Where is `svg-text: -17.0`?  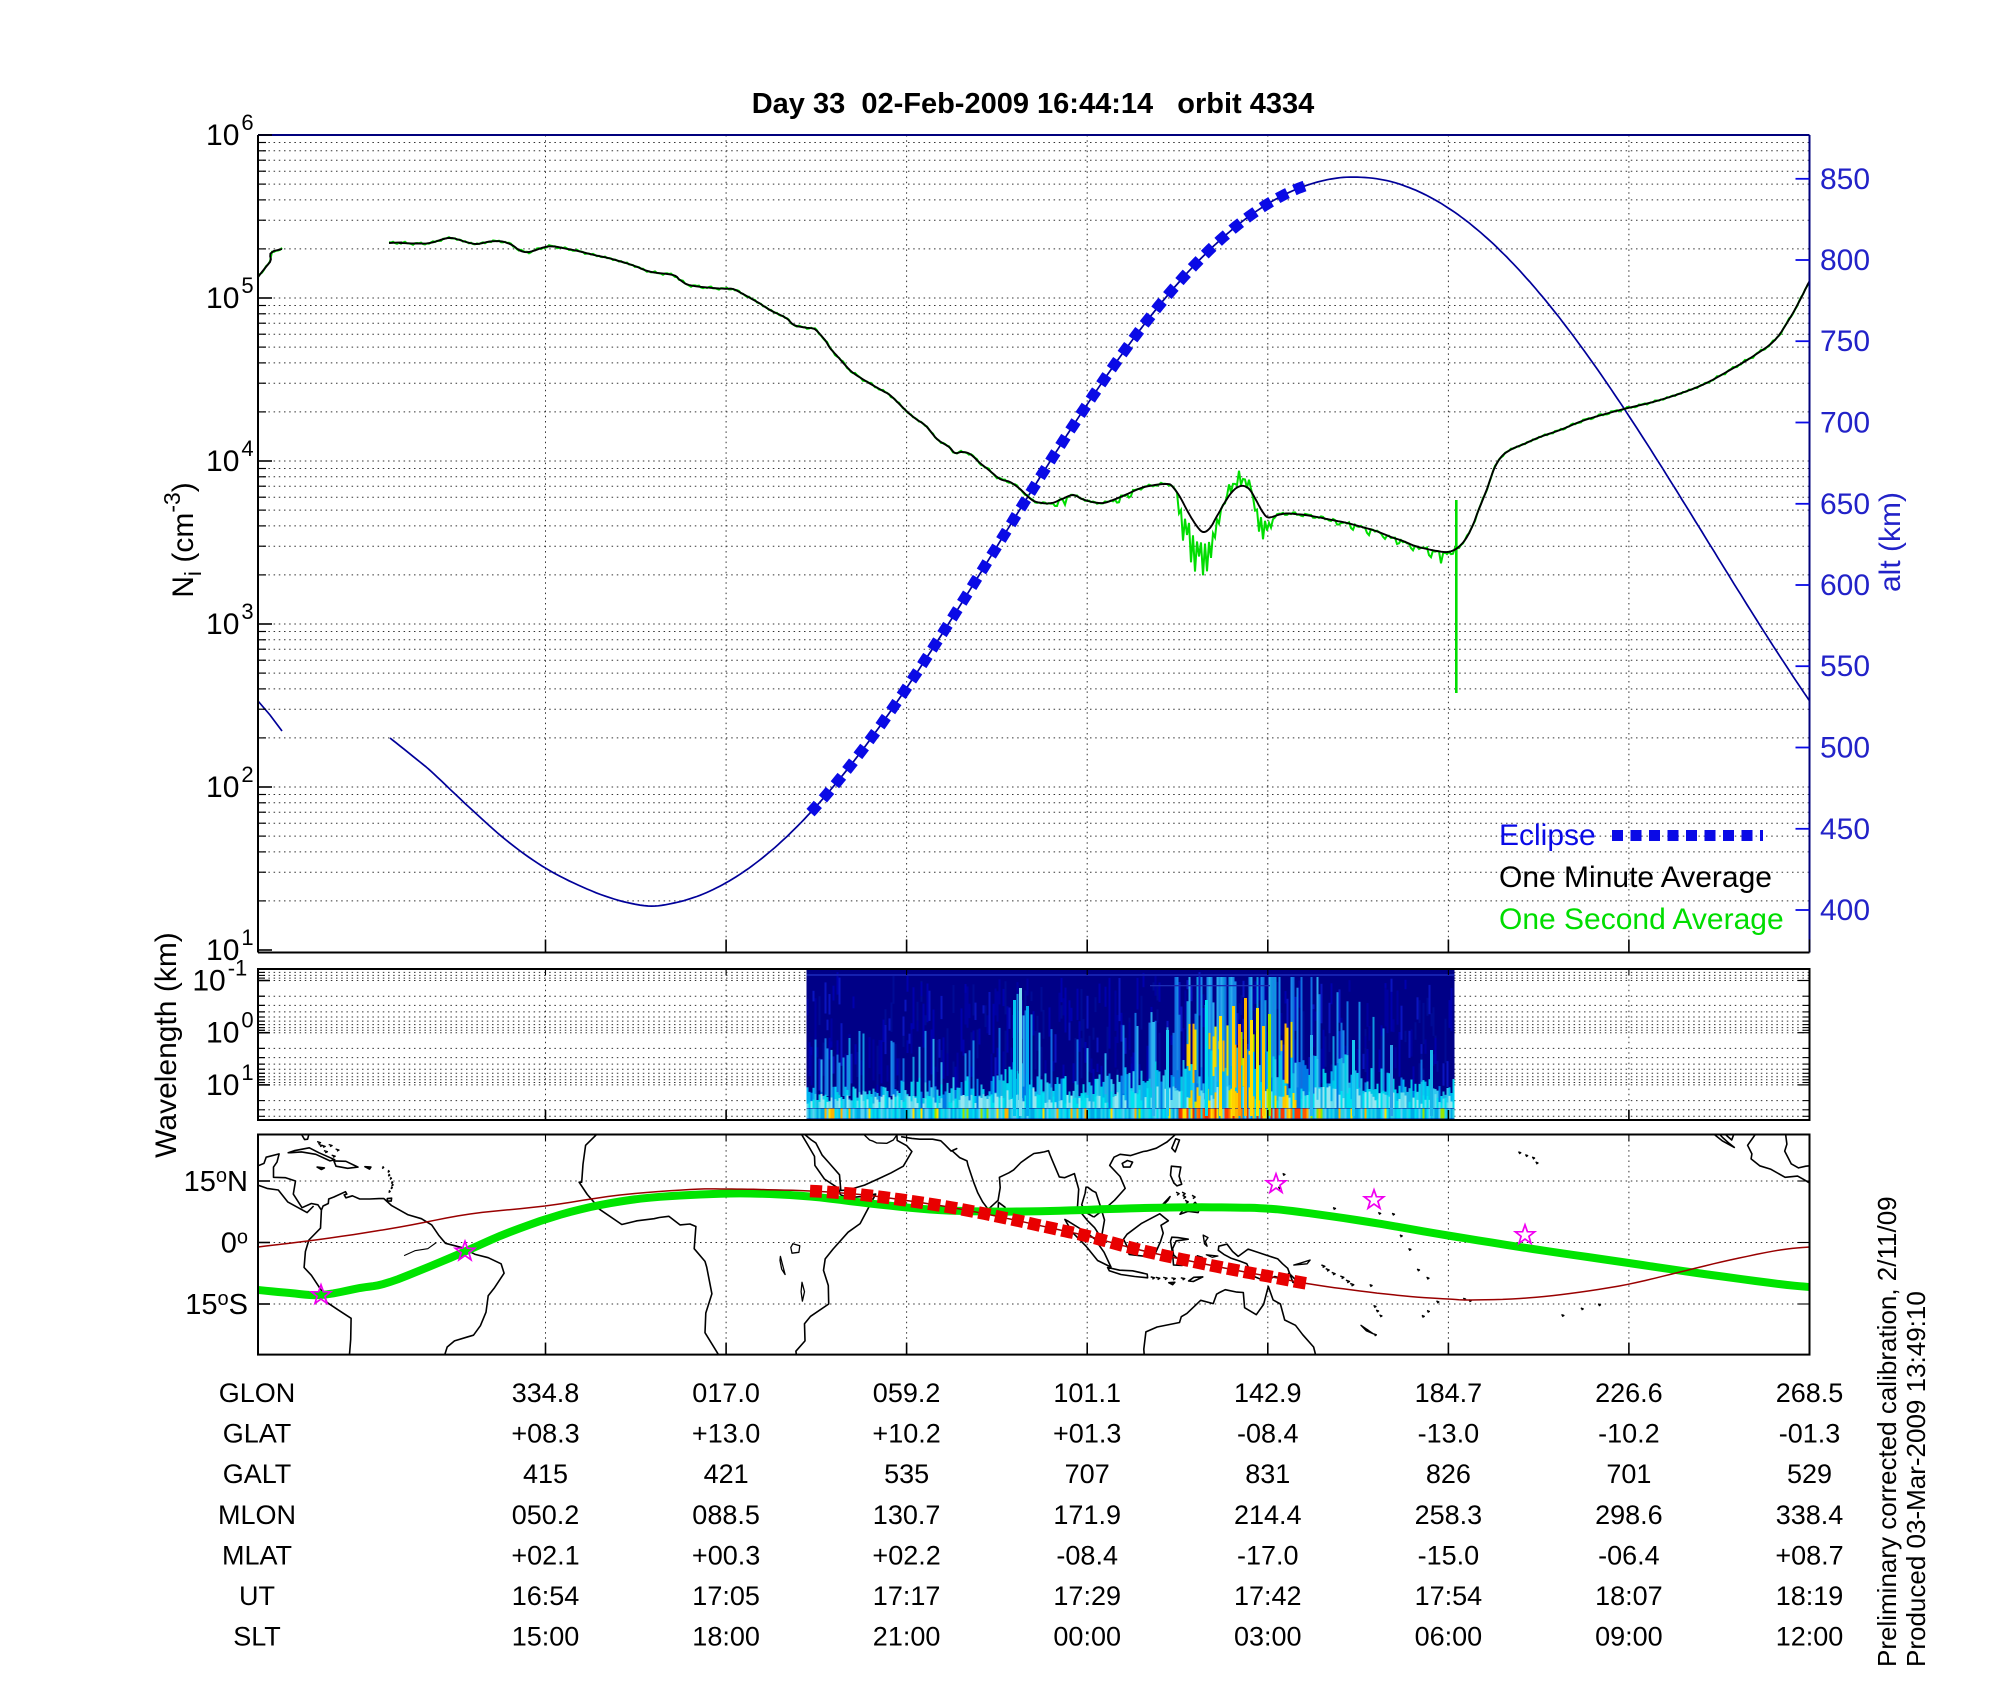 svg-text: -17.0 is located at coordinates (1268, 1555).